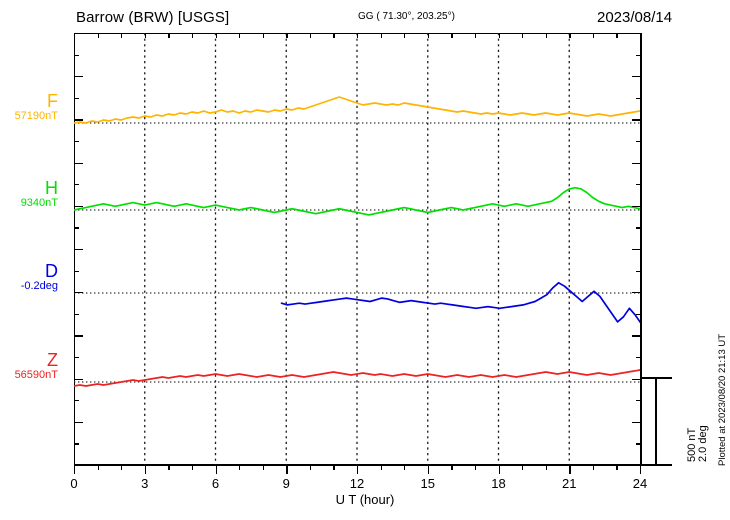 The height and width of the screenshot is (520, 730). I want to click on geographic-coordinates: GG ( 71.30°, 203.25°), so click(406, 16).